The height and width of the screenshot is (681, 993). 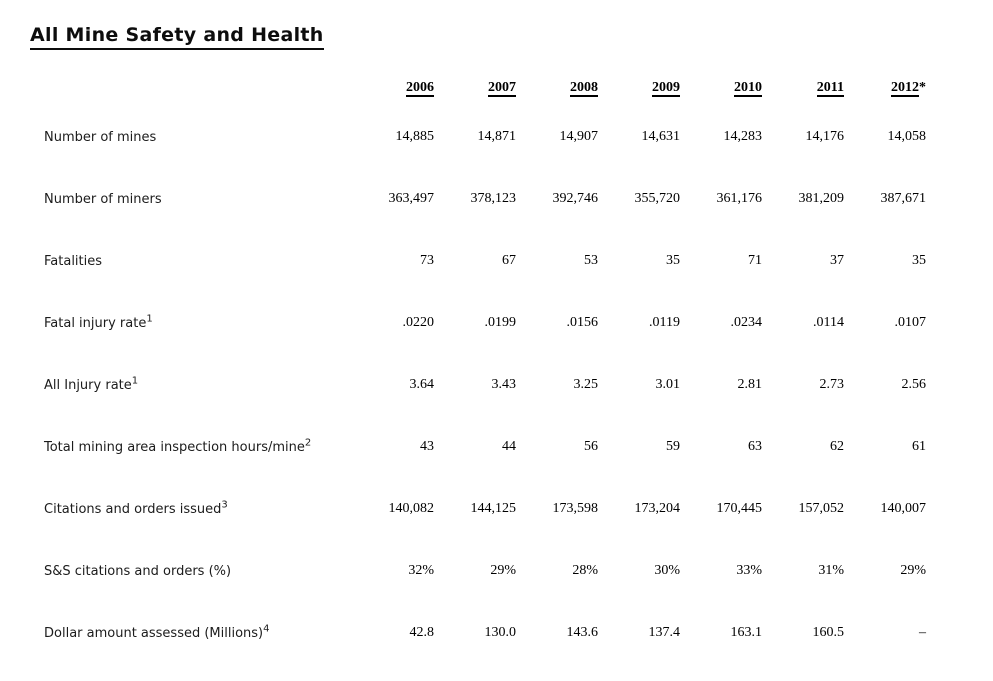 What do you see at coordinates (639, 88) in the screenshot?
I see `year-column-header: 2009` at bounding box center [639, 88].